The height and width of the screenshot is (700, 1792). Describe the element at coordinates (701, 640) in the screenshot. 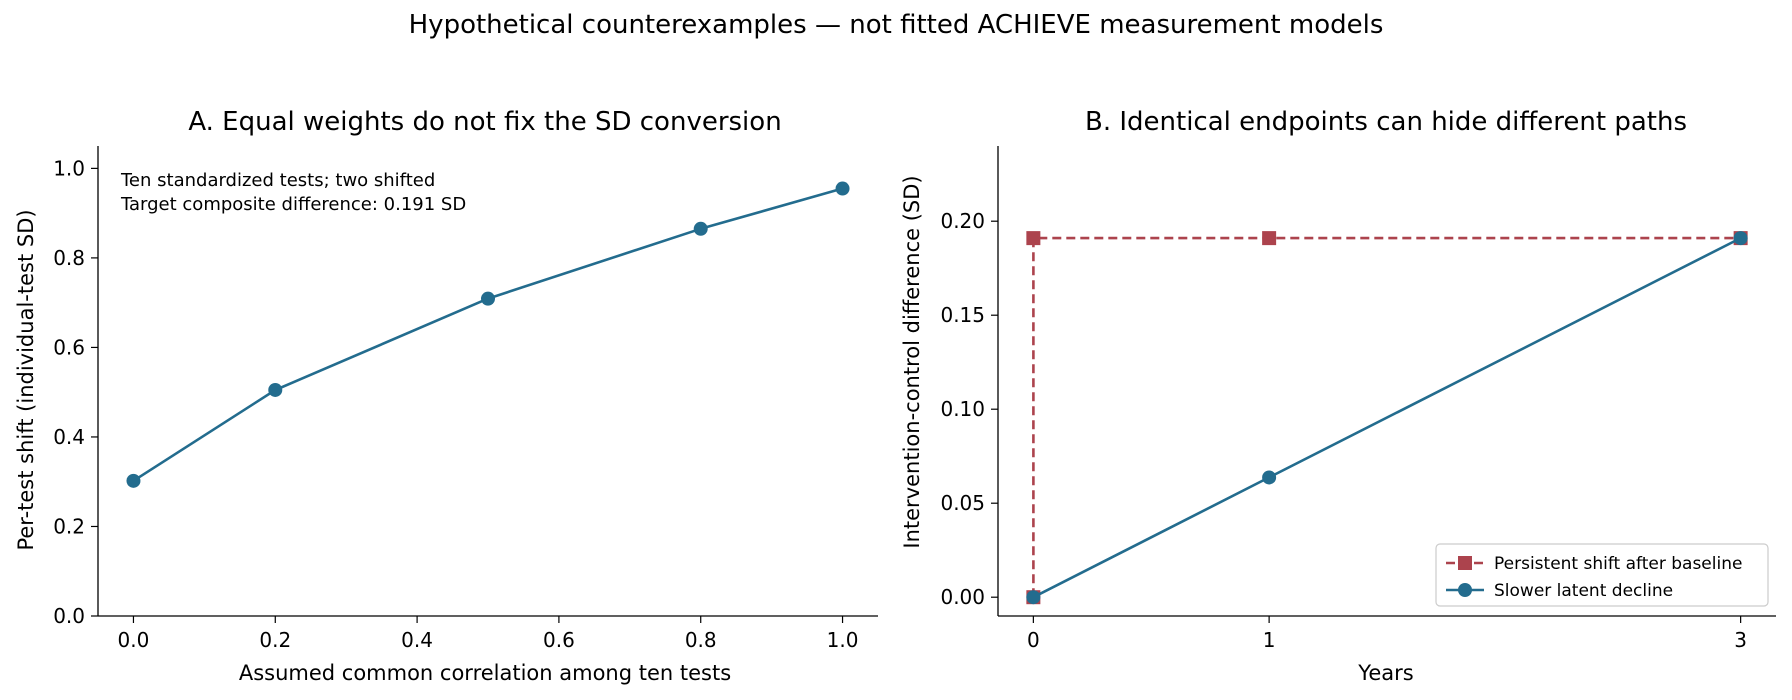

I see `panel-a-x-tick-label: 0.8` at that location.